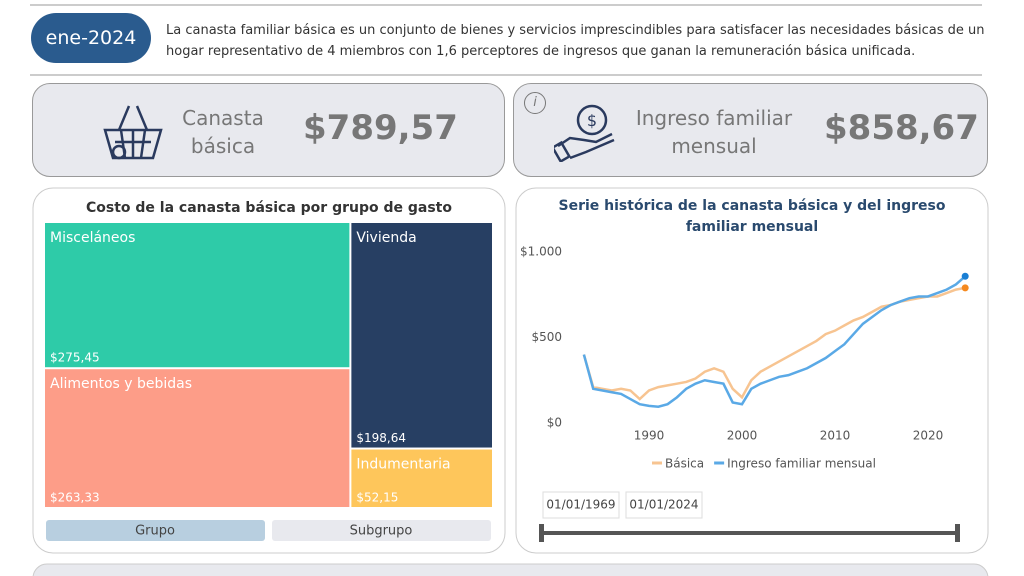 This screenshot has height=576, width=1024. I want to click on x-tick-label: 2010, so click(835, 436).